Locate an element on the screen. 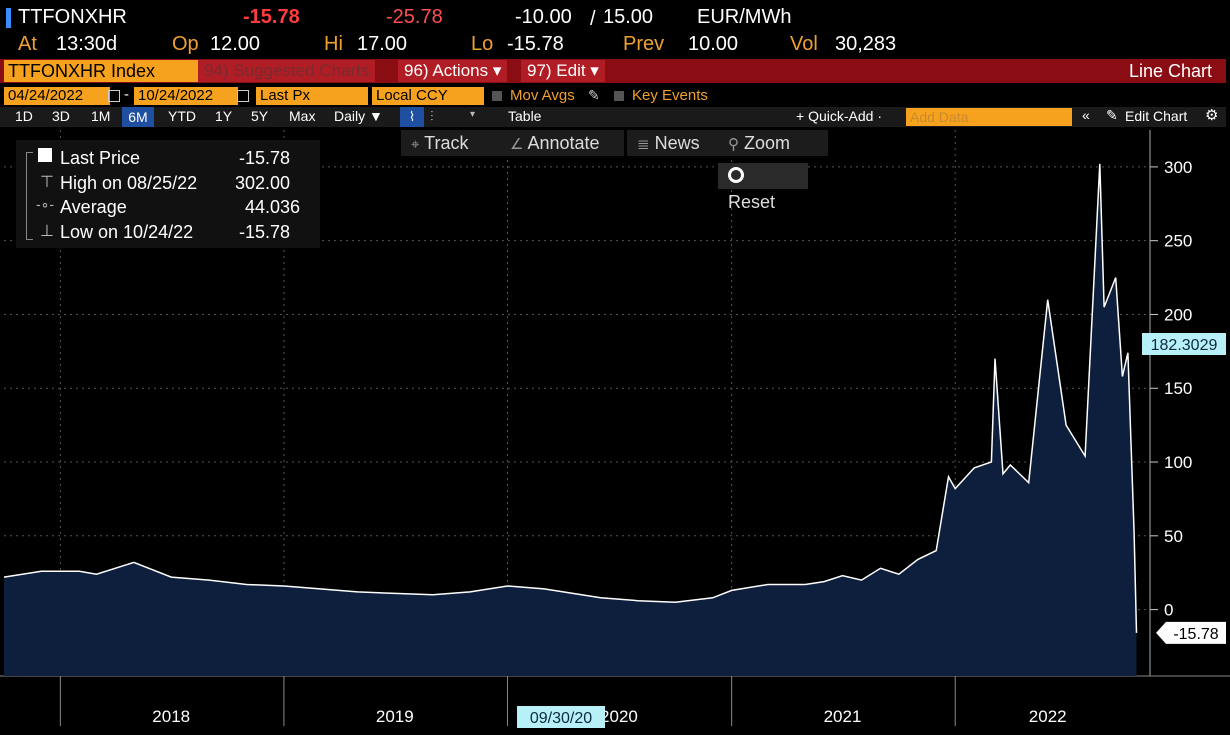 The width and height of the screenshot is (1230, 735). annotate-label: Annotate is located at coordinates (563, 143).